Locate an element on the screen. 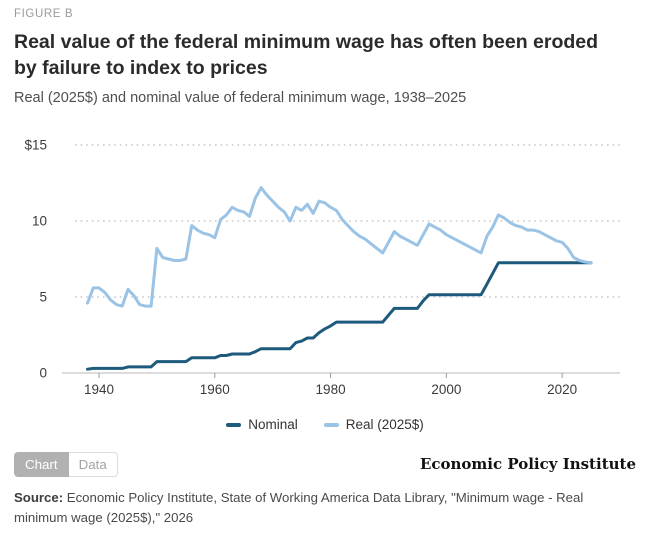  svg-text: 1960 is located at coordinates (215, 389).